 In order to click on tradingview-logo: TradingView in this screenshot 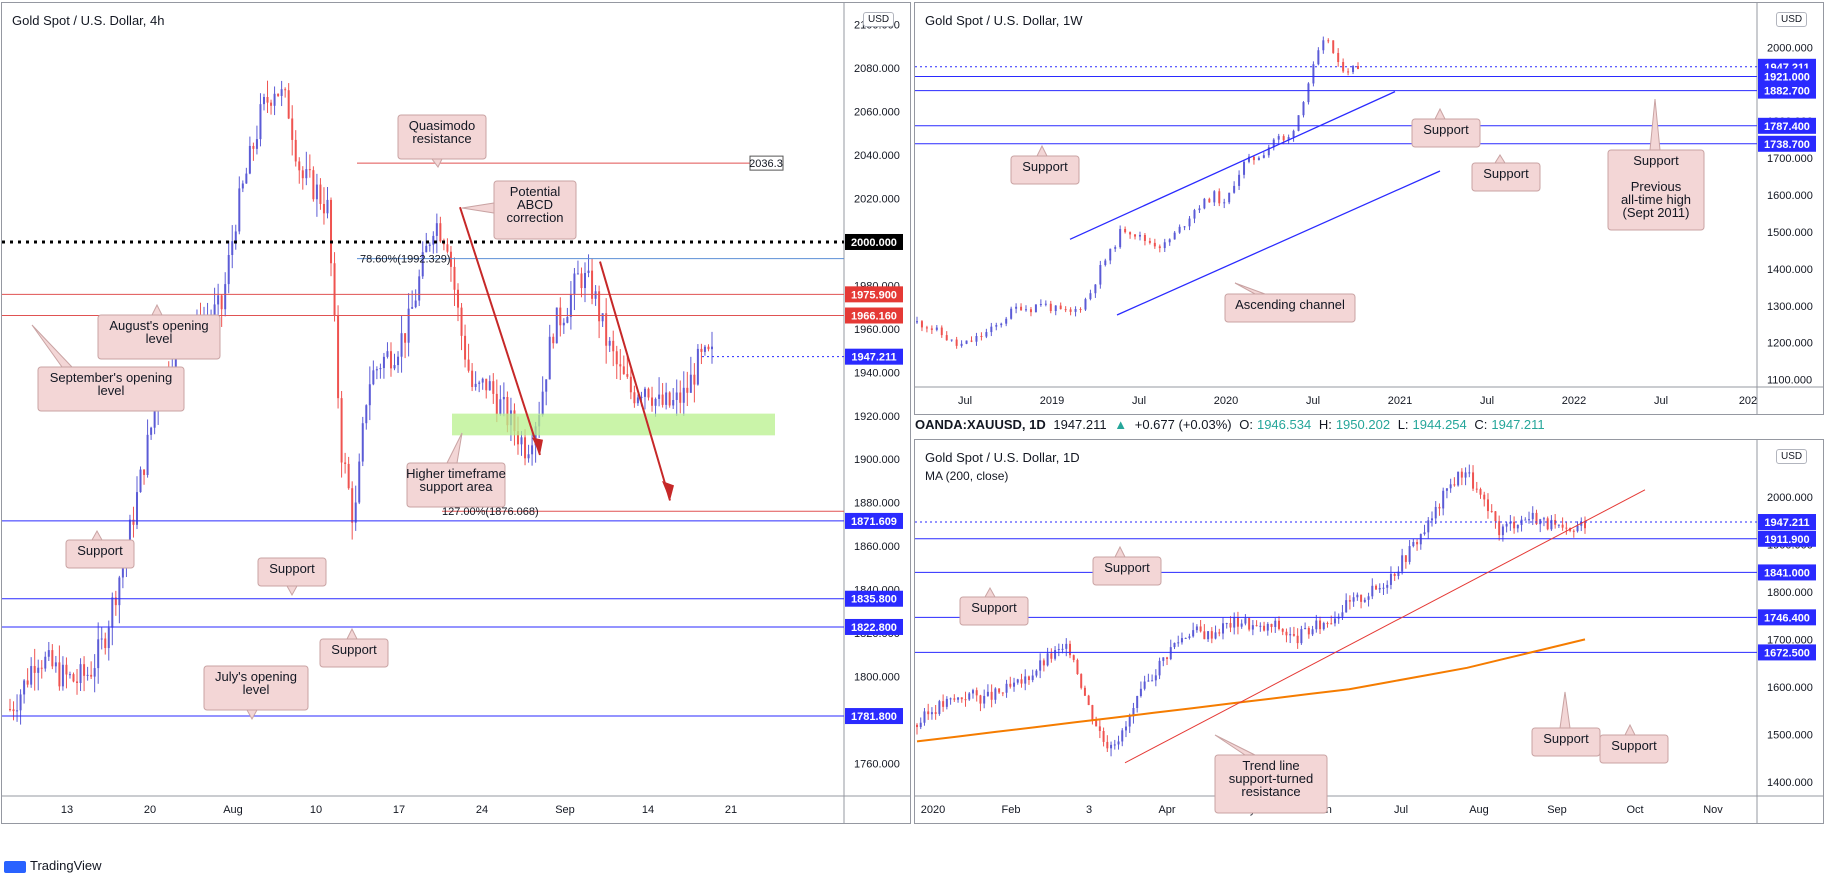, I will do `click(53, 865)`.